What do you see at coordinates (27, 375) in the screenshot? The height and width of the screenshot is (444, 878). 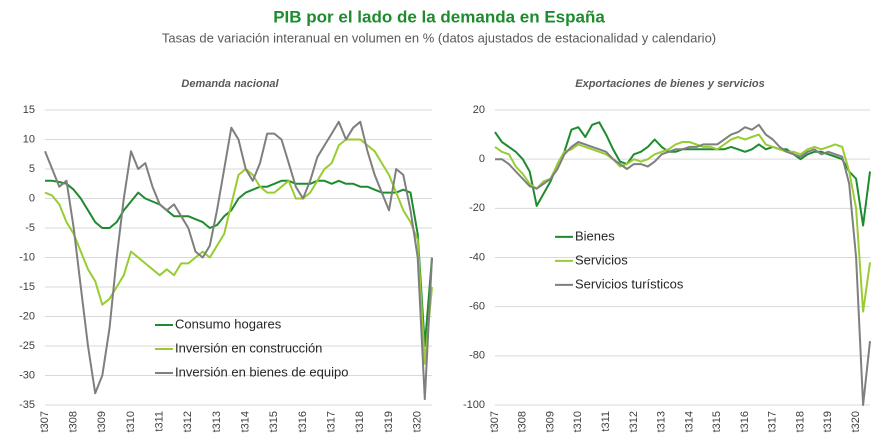 I see `y-tick-label: -30` at bounding box center [27, 375].